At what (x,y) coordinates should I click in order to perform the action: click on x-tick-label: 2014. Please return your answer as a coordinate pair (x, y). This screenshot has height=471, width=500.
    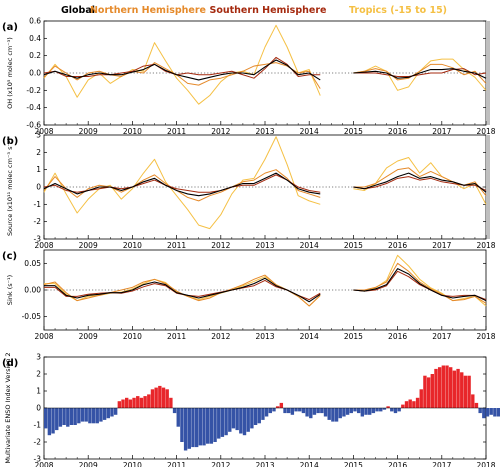
    Looking at the image, I should click on (309, 464).